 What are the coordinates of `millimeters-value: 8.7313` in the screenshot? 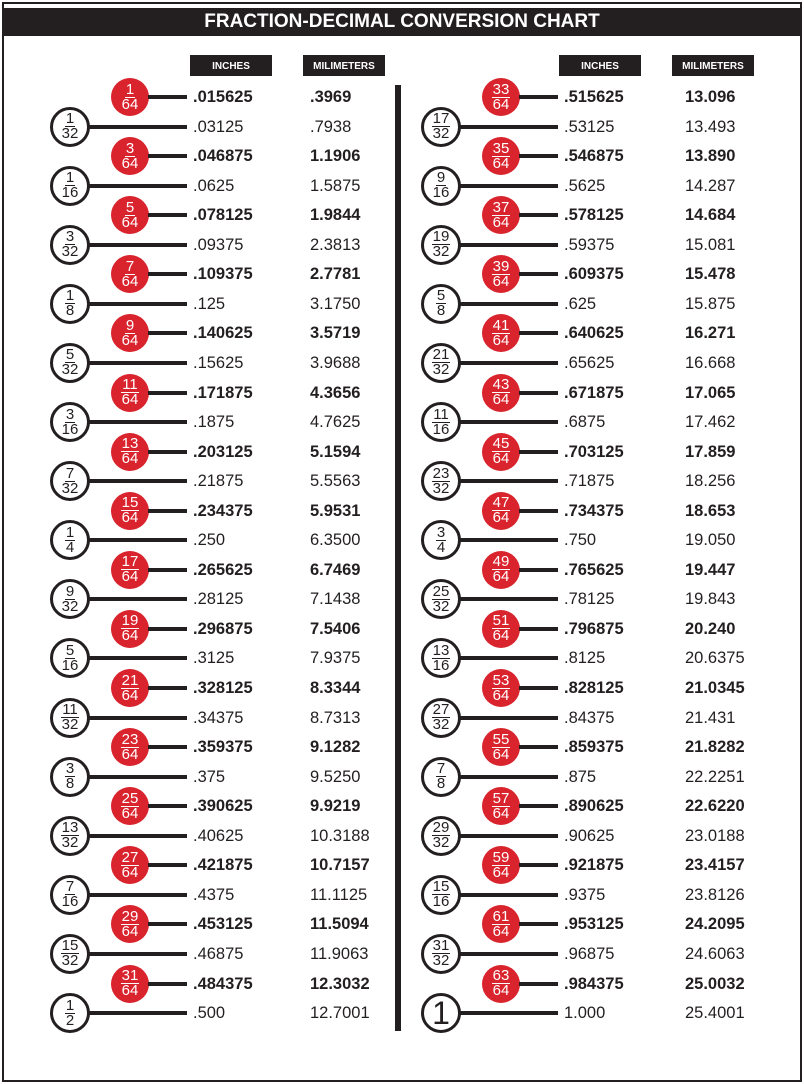 It's located at (335, 717).